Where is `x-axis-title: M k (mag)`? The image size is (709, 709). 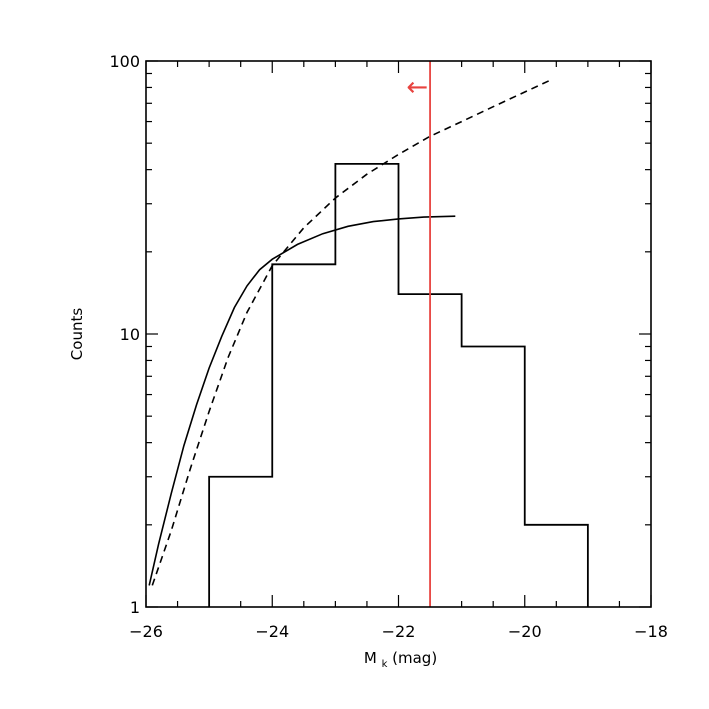
x-axis-title: M k (mag) is located at coordinates (400, 660).